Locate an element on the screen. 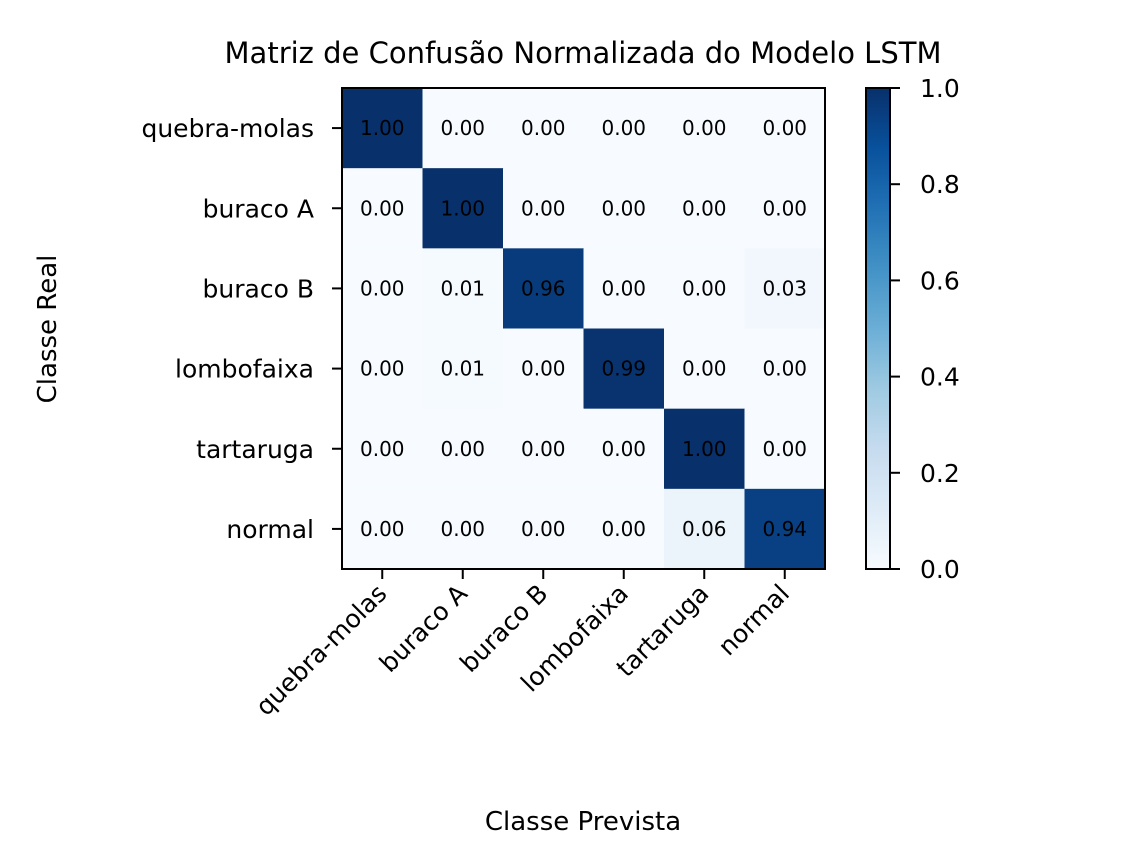  cell-value-label: 0.94 is located at coordinates (784, 529).